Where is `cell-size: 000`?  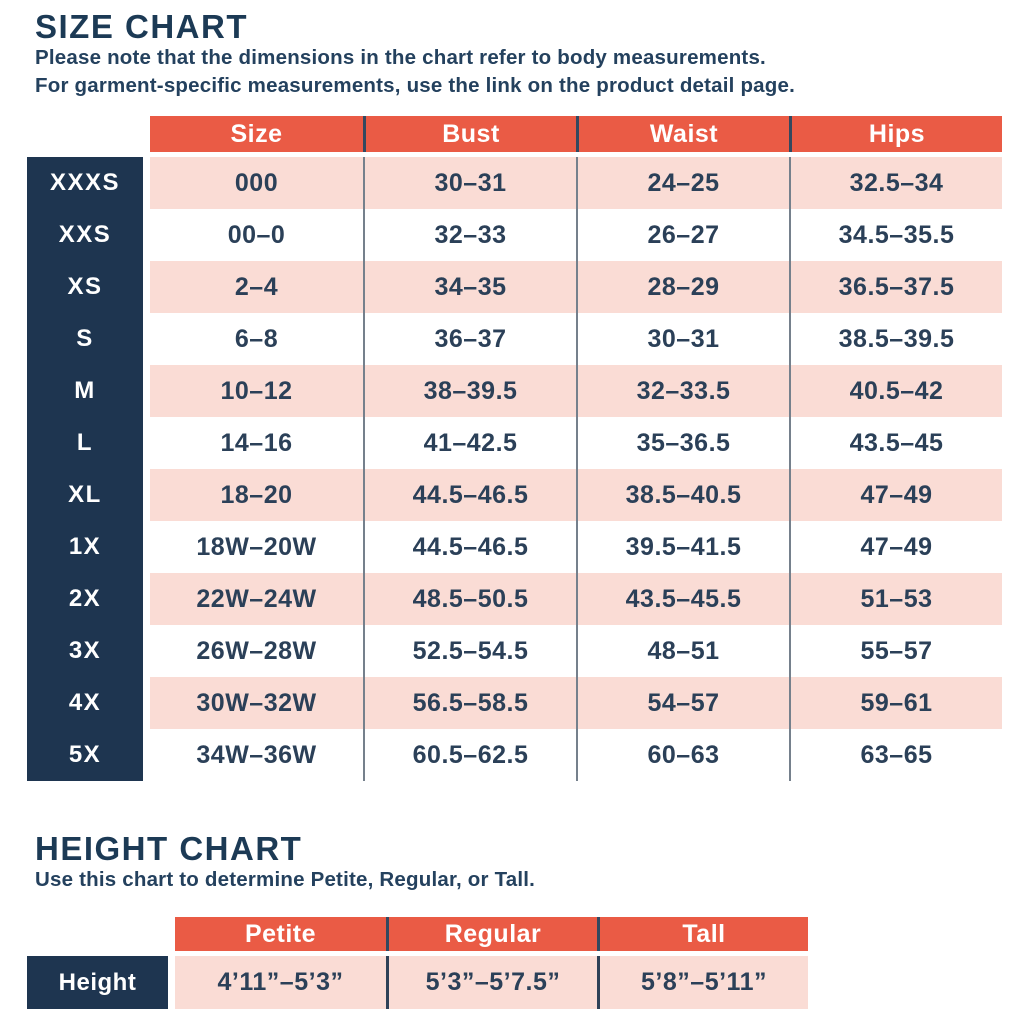 cell-size: 000 is located at coordinates (256, 183).